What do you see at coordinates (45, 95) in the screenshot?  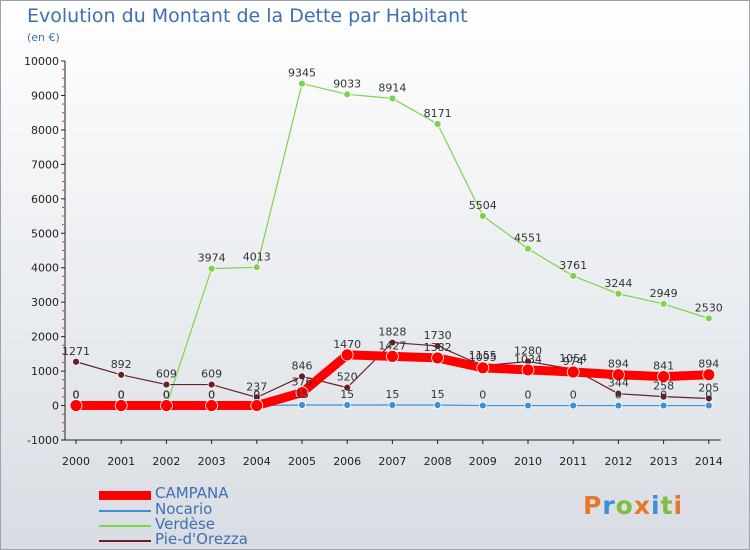 I see `y-tick-label: 9000` at bounding box center [45, 95].